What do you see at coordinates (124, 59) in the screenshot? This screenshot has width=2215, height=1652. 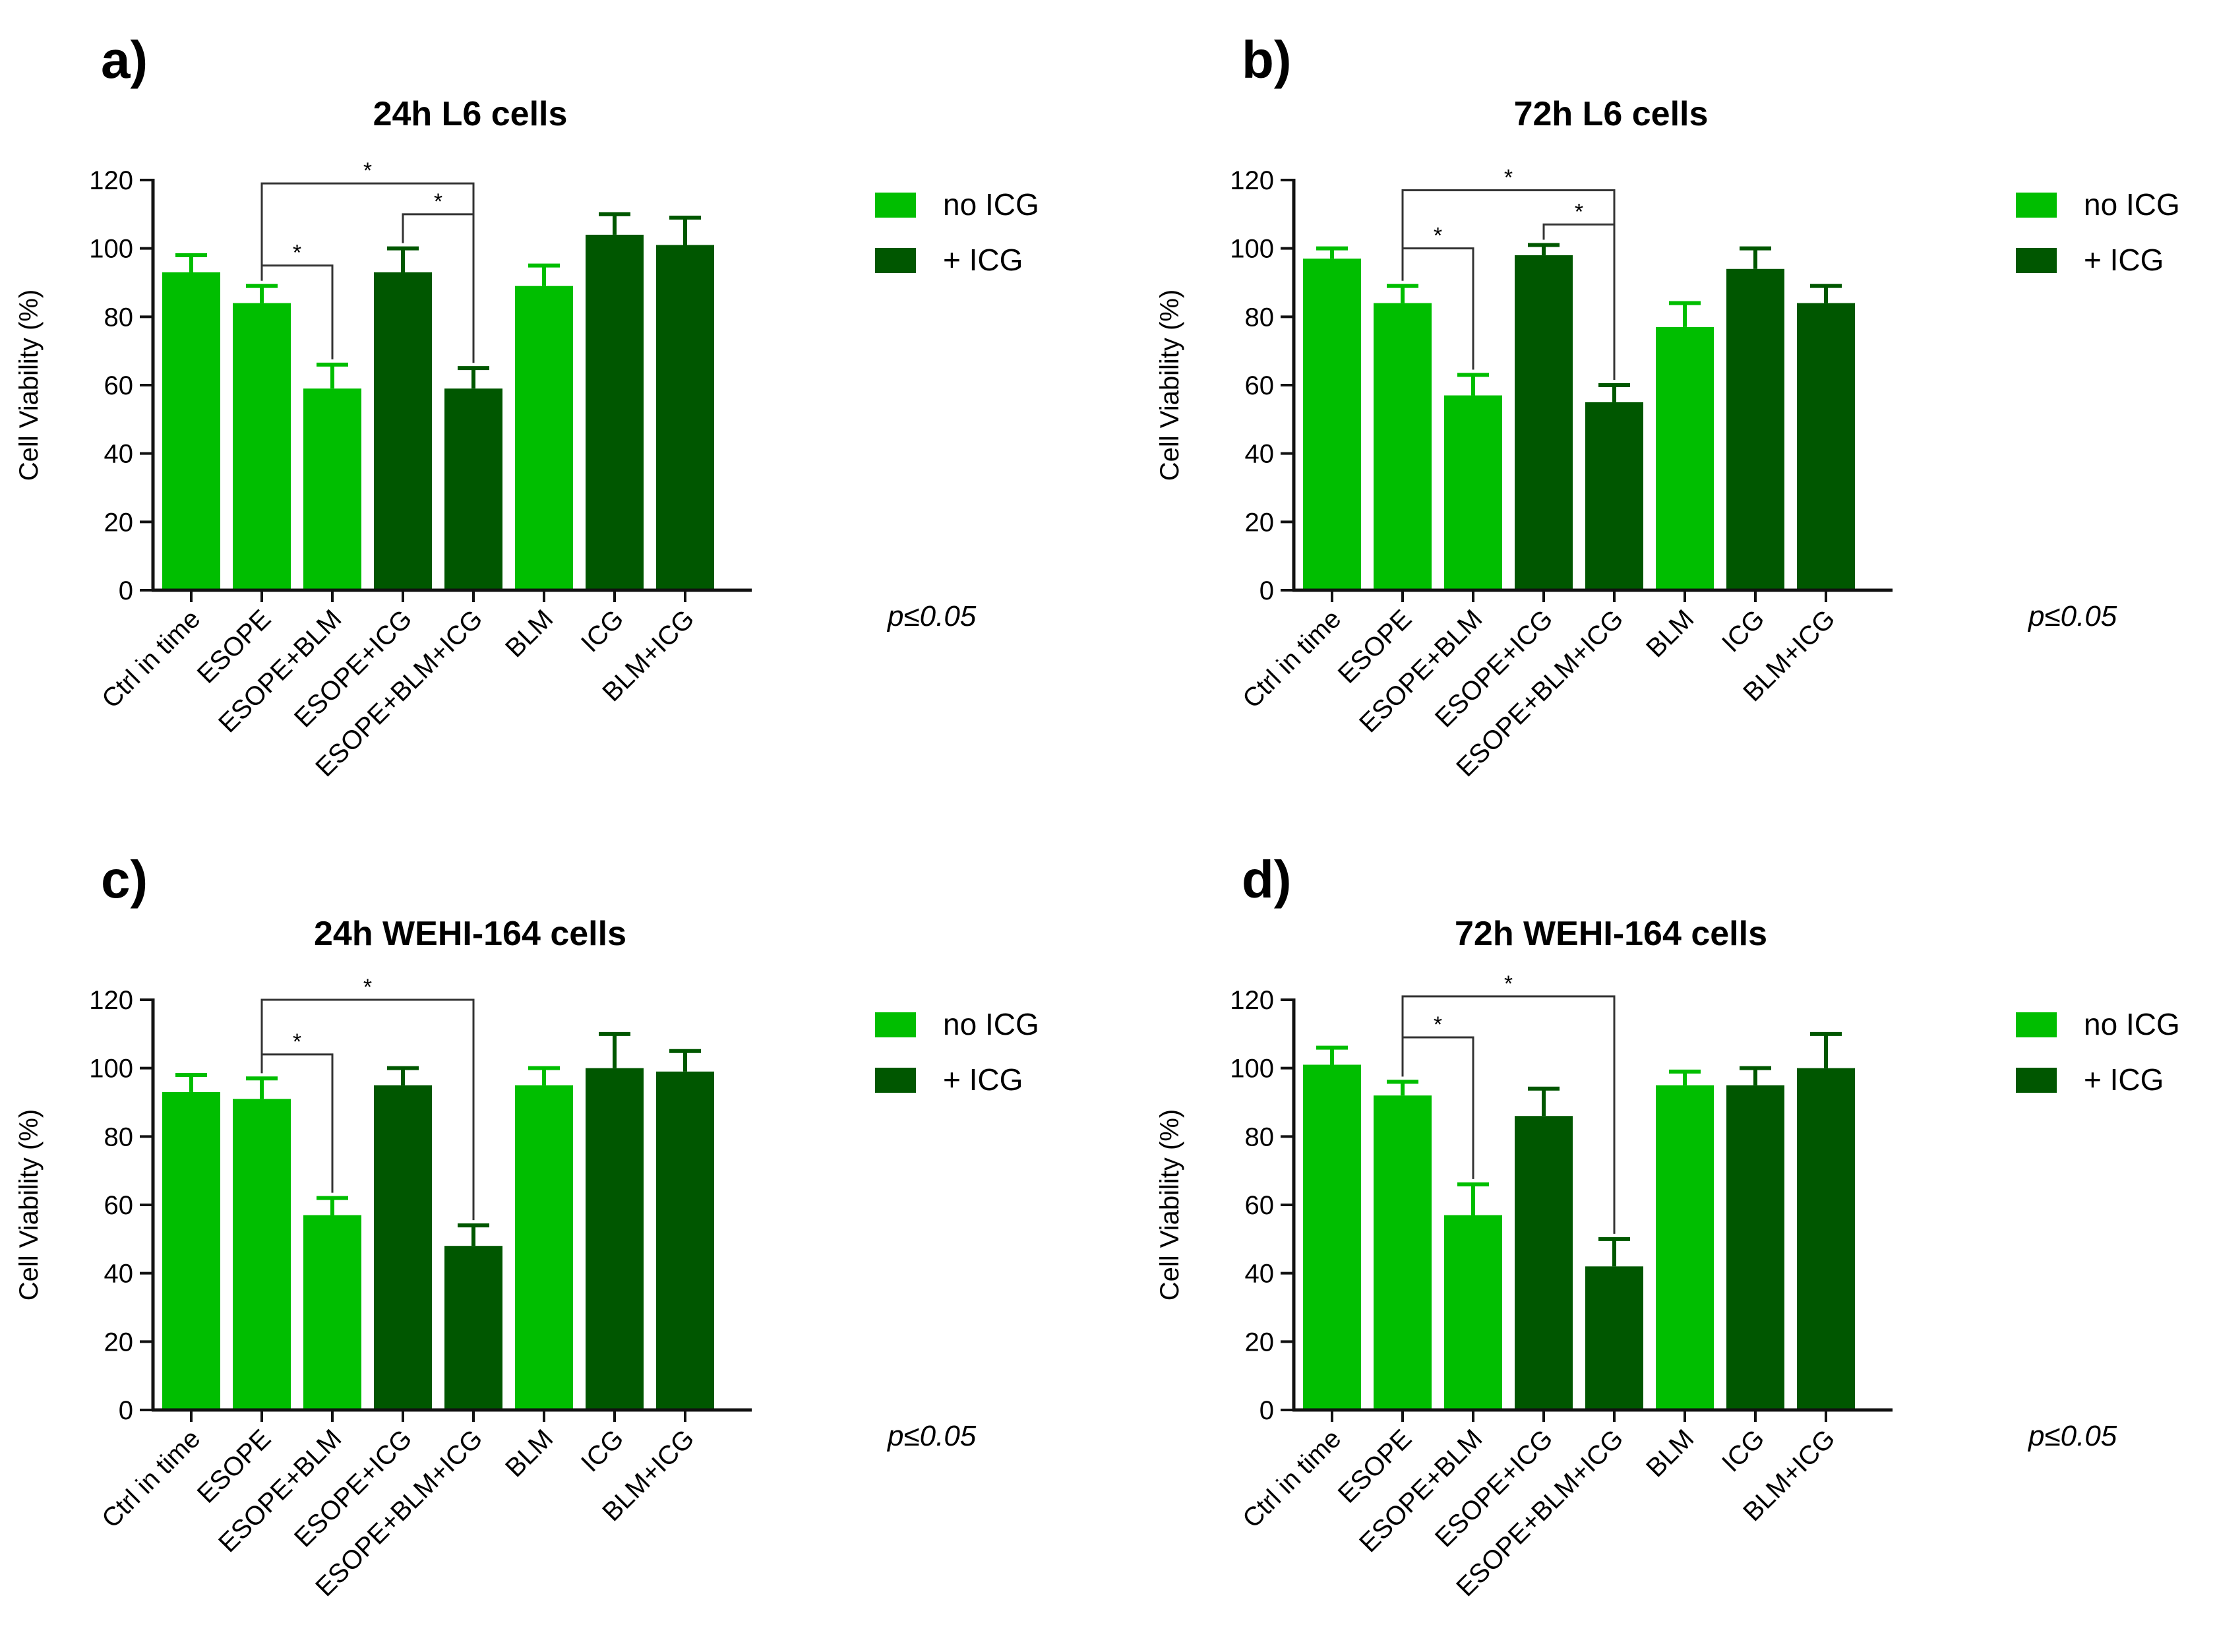 I see `panel-label: a)` at bounding box center [124, 59].